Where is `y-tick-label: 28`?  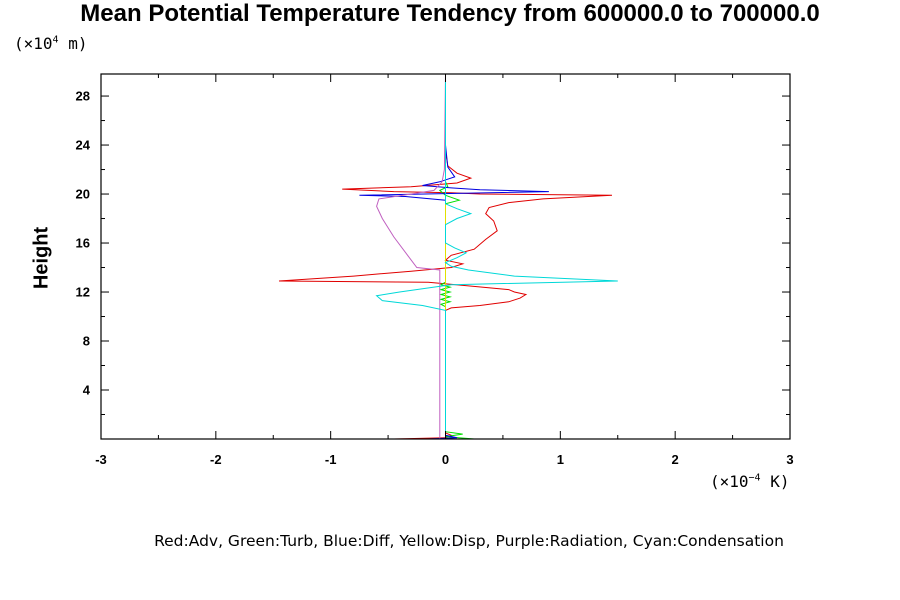 y-tick-label: 28 is located at coordinates (83, 96).